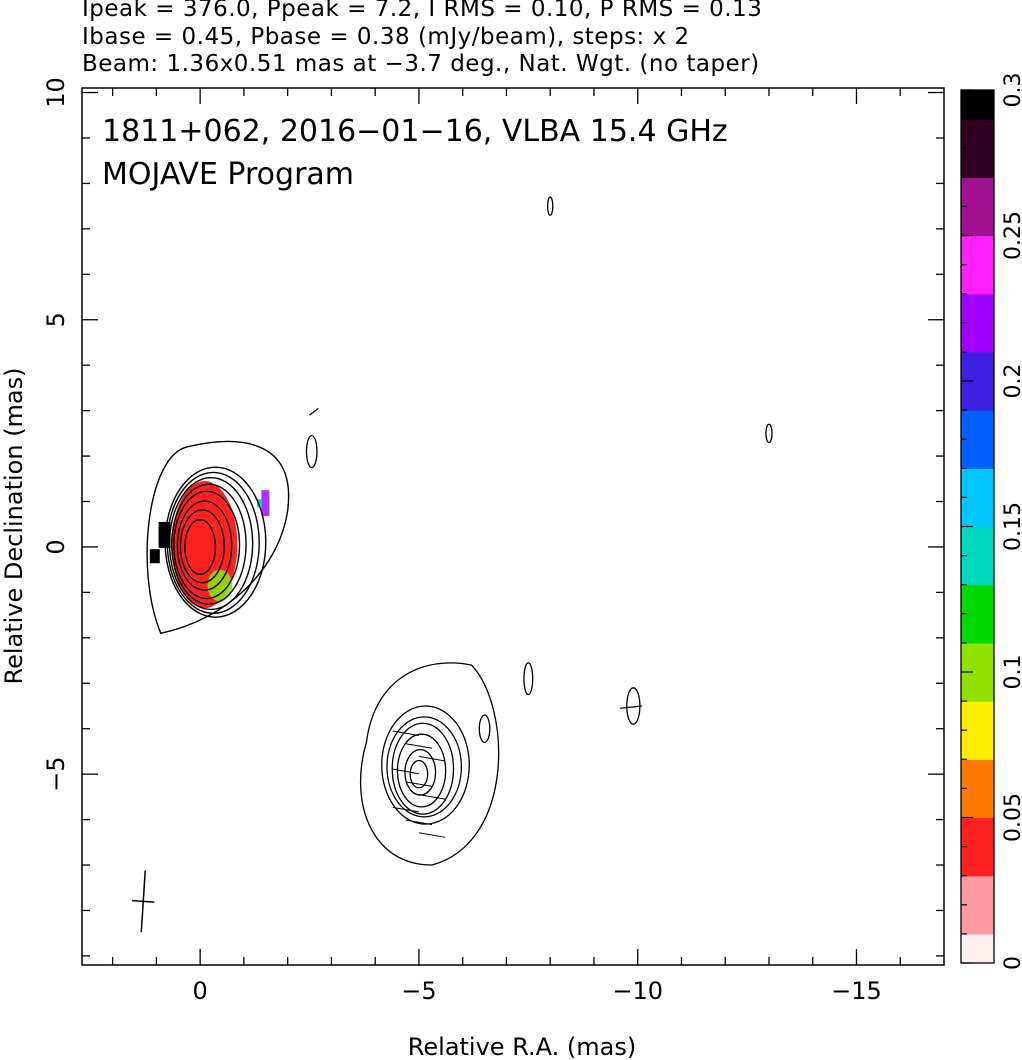  I want to click on colorbar-tick-label: 0.25, so click(1011, 235).